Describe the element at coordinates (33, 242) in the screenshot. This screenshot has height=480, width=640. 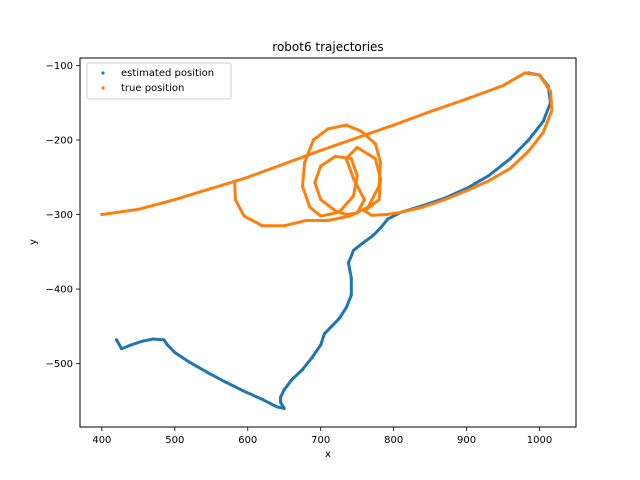
I see `y-axis-label: y` at that location.